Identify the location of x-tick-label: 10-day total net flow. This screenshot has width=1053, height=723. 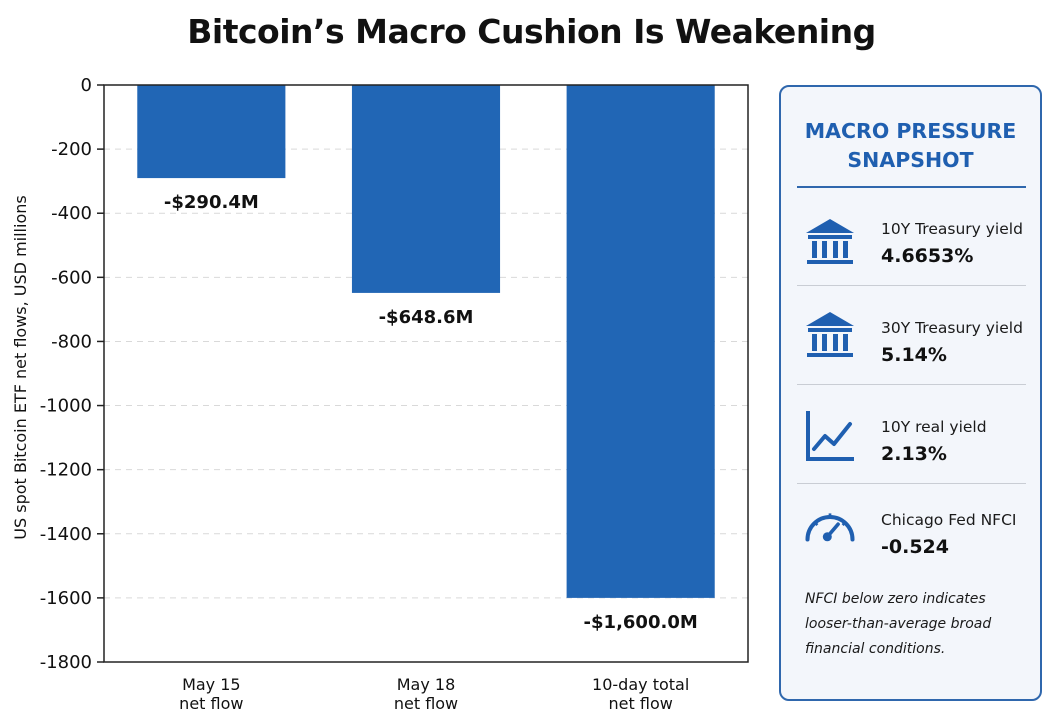
(640, 694).